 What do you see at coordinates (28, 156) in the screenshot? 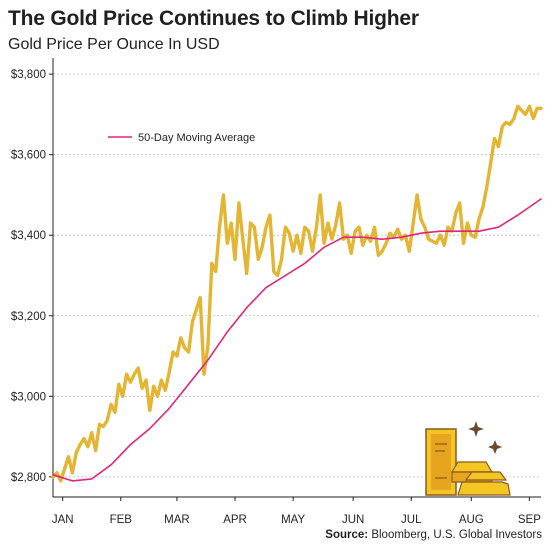
I see `y-tick-label: $3,600` at bounding box center [28, 156].